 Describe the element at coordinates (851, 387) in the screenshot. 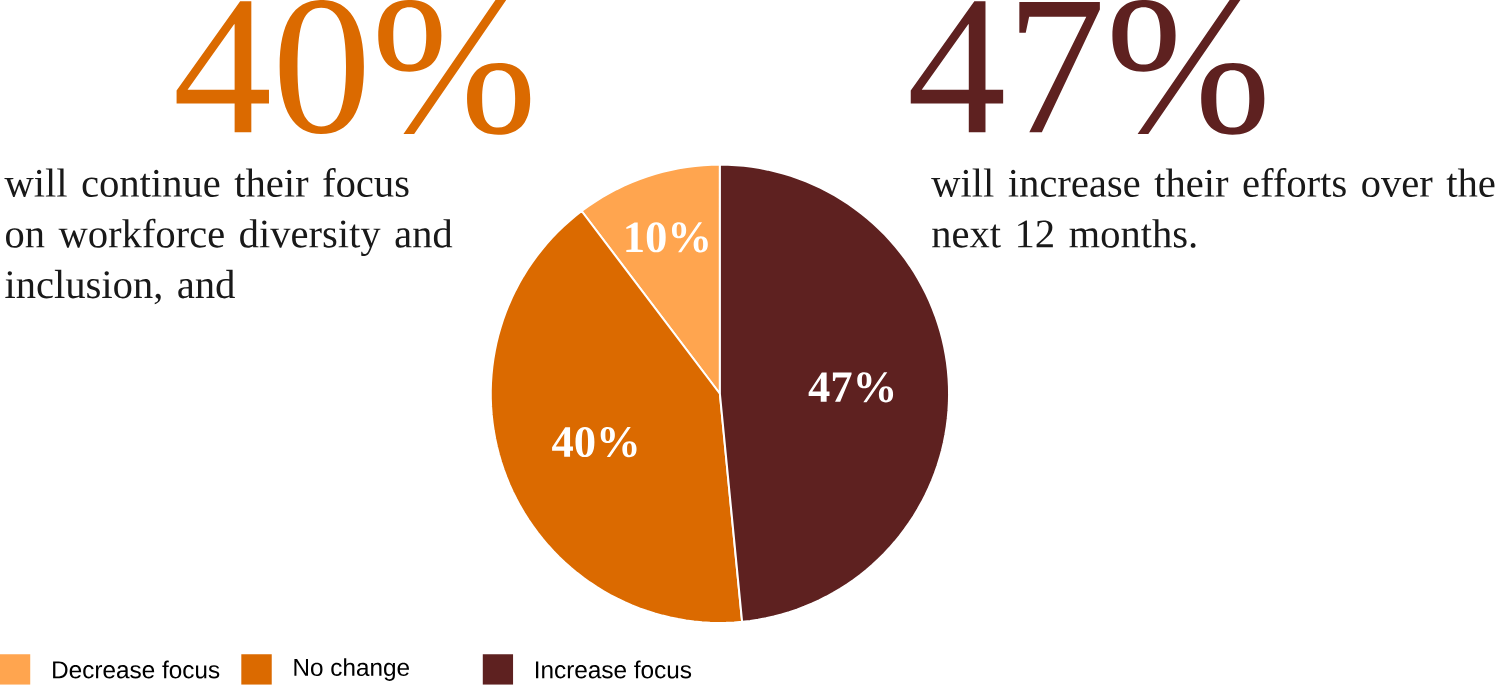

I see `data-label: 47%` at that location.